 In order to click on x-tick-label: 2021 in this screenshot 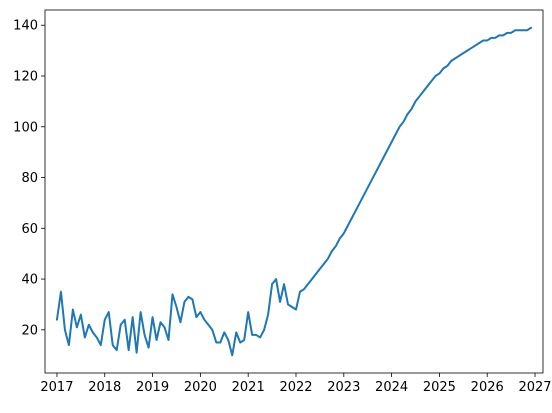, I will do `click(248, 387)`.